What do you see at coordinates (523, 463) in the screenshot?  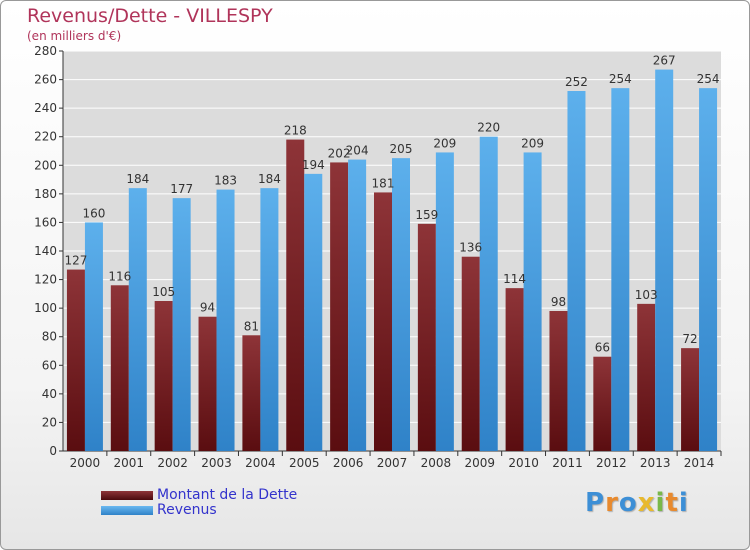 I see `x-tick-label: 2010` at bounding box center [523, 463].